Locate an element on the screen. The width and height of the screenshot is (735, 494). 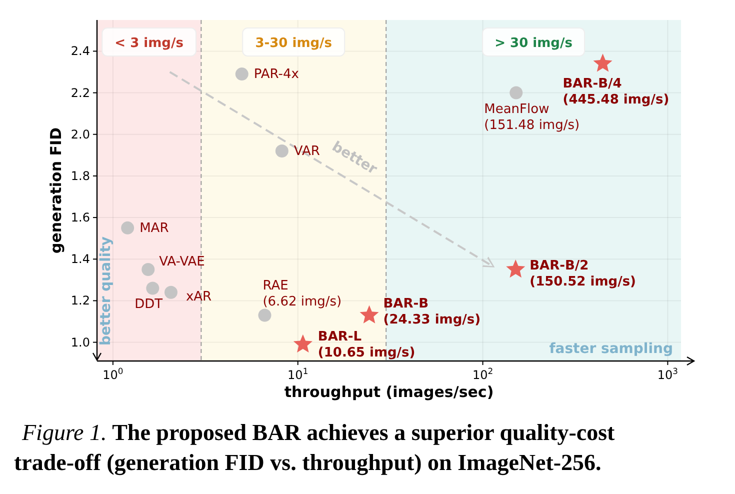
y-axis-title: generation FID is located at coordinates (56, 190).